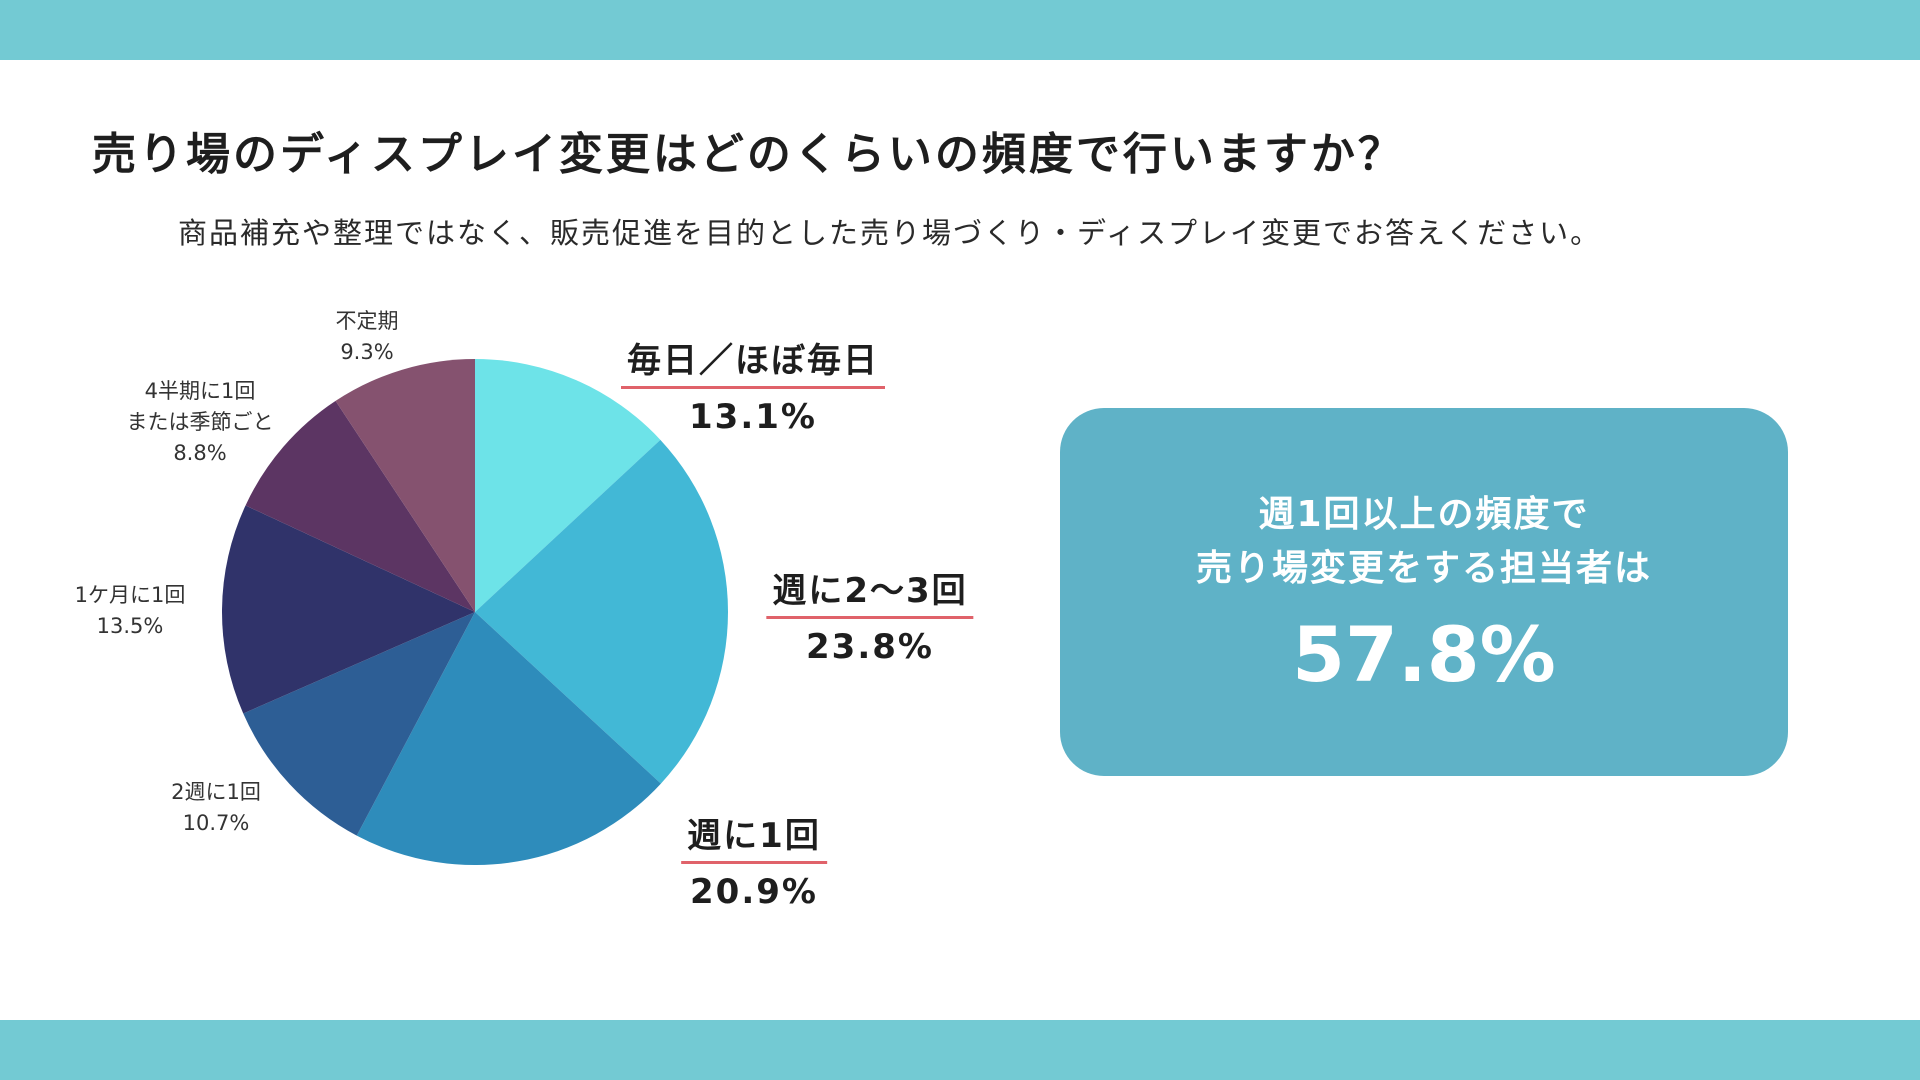  I want to click on slice-weekly, so click(508, 739).